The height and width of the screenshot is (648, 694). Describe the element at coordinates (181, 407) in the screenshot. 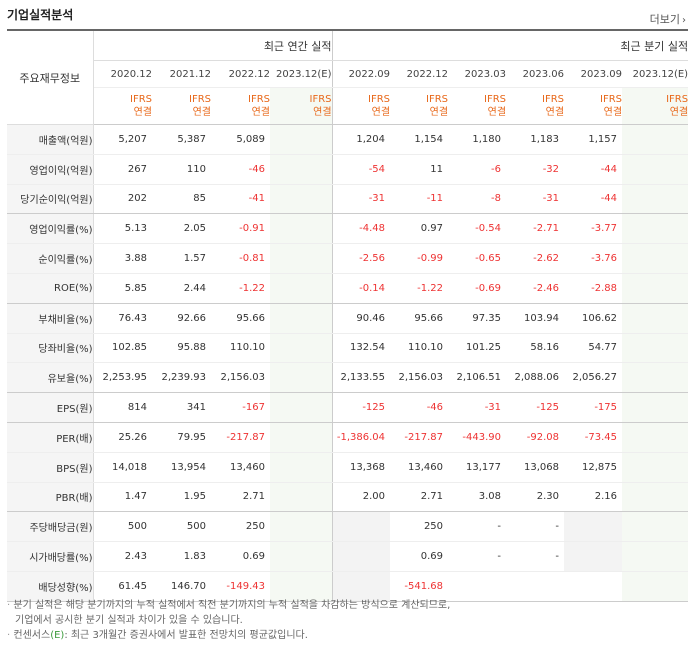

I see `value-cell: 341` at that location.